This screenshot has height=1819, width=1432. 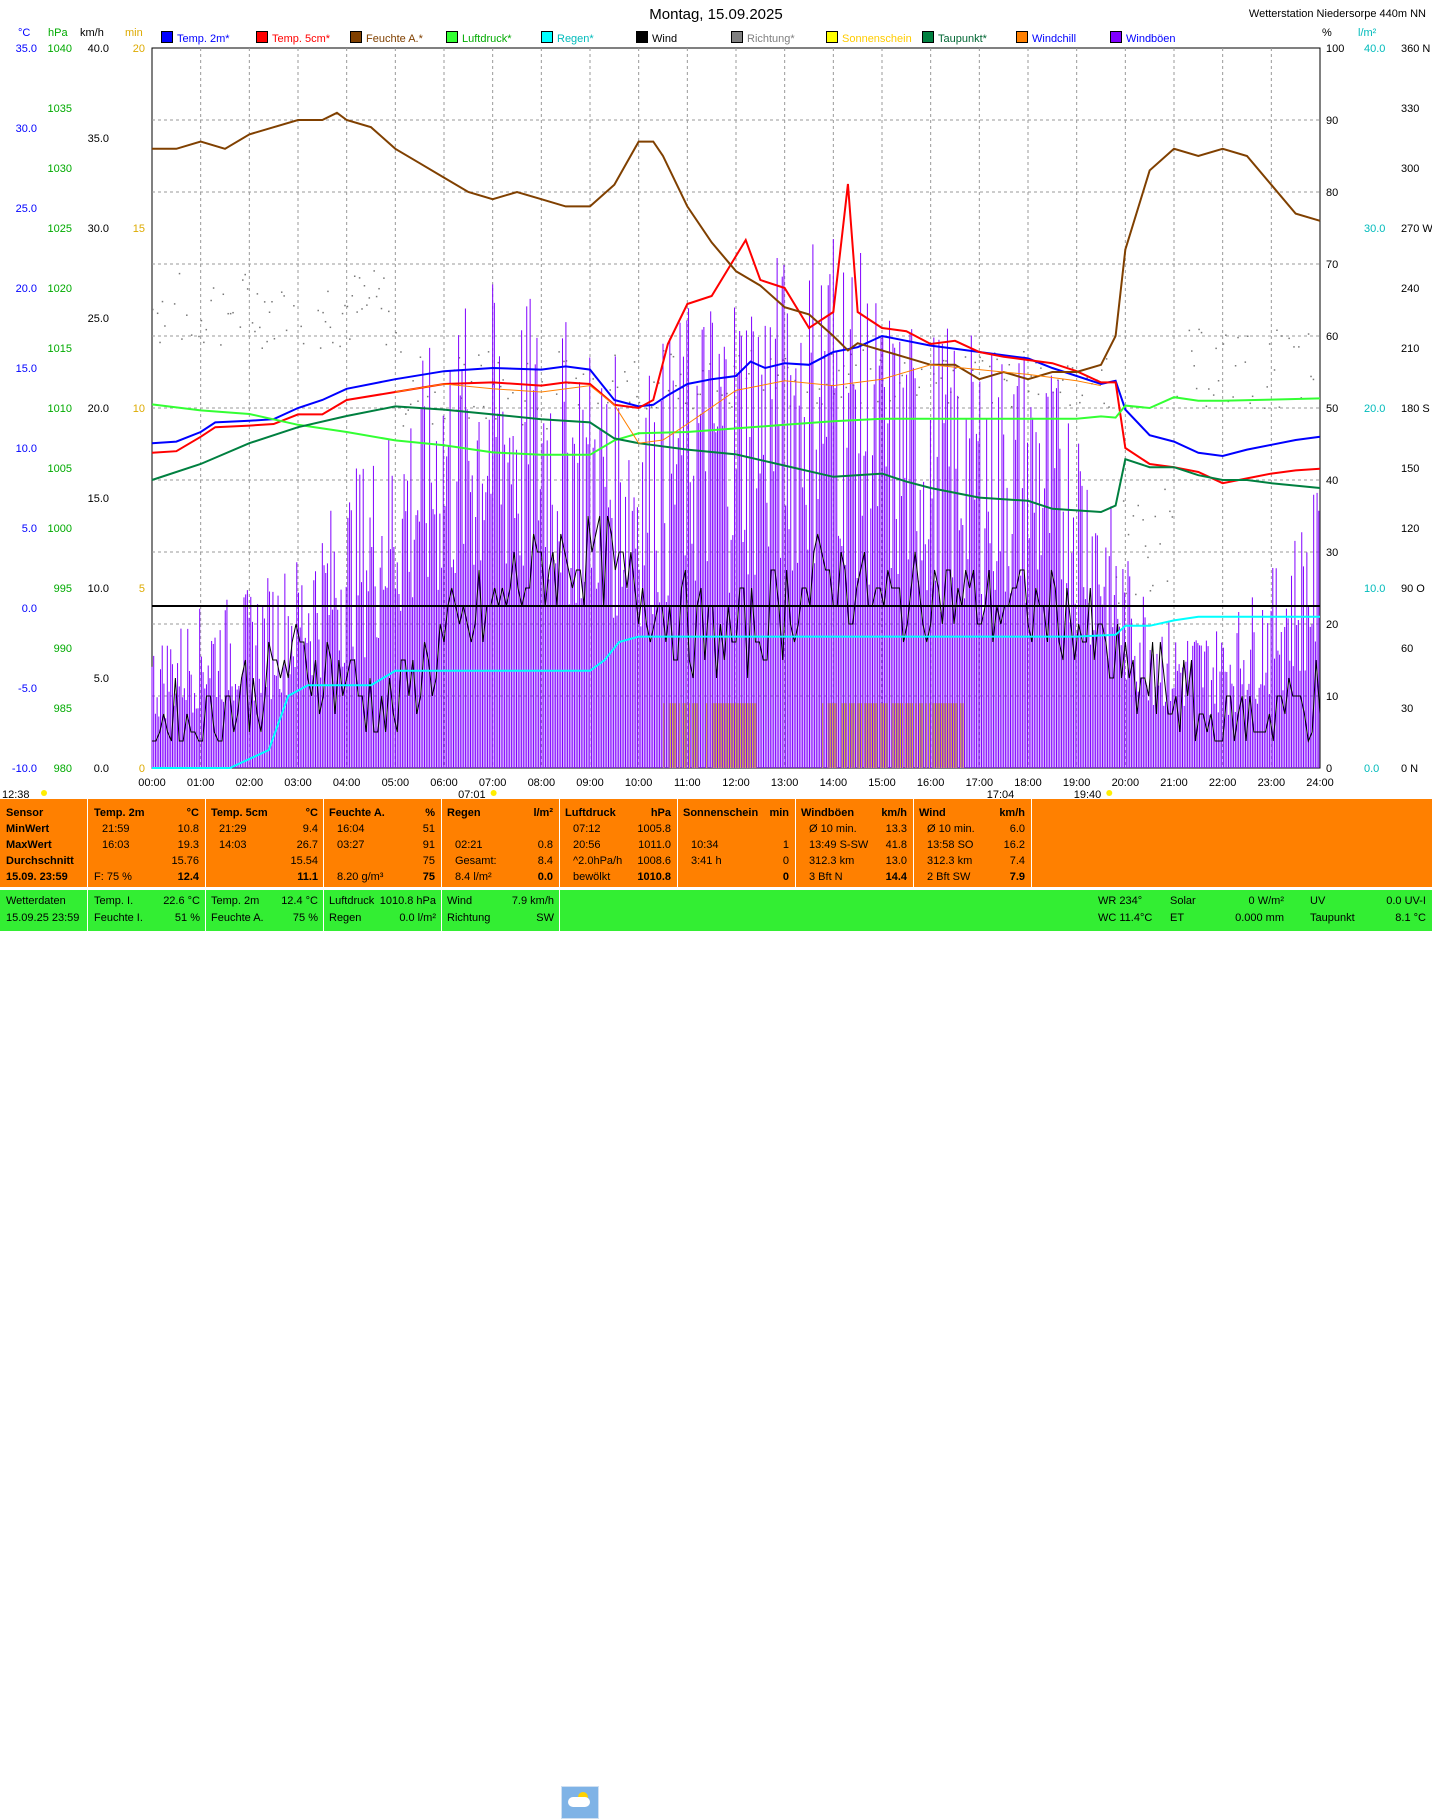 I want to click on y-tick-label: 10.0, so click(x=98, y=589).